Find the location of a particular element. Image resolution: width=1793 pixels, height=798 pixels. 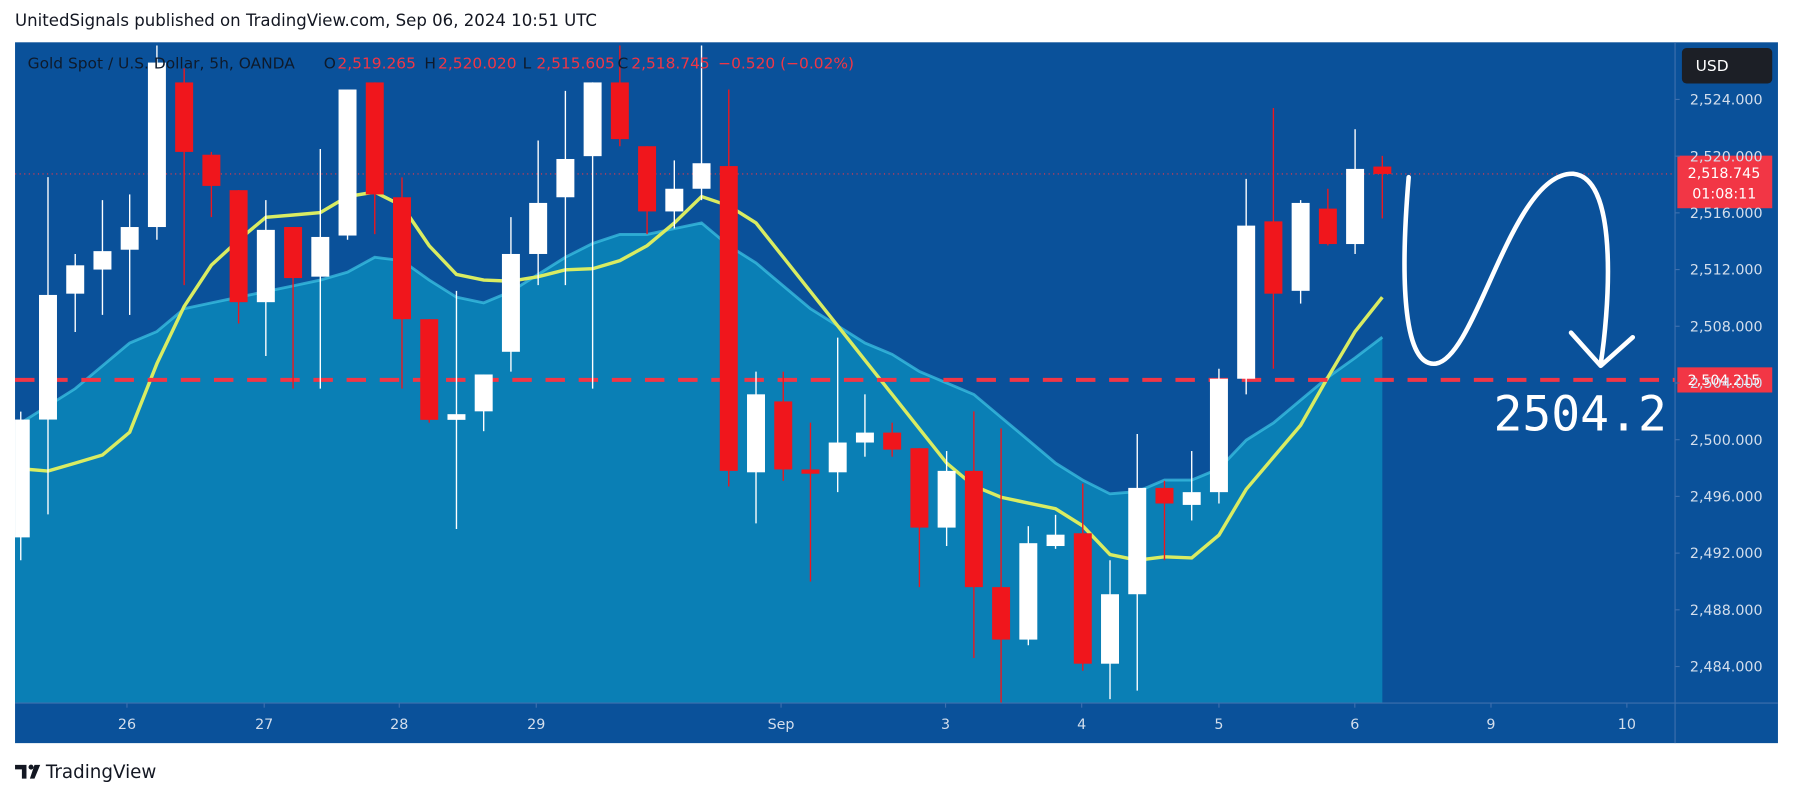

x-tick-label: Sep is located at coordinates (781, 725).